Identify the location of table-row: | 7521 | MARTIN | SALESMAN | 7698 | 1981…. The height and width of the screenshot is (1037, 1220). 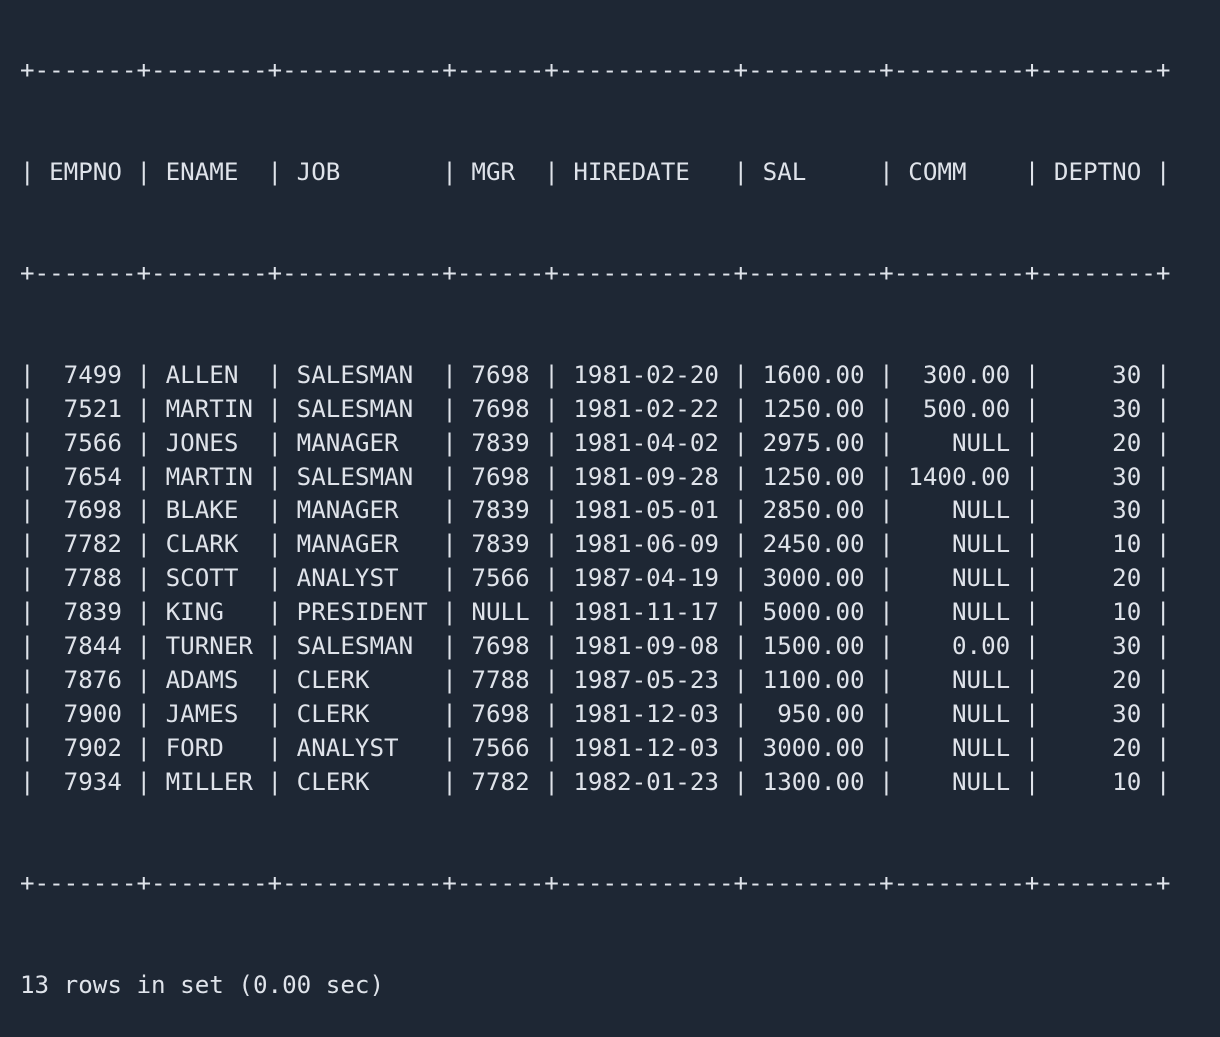
(595, 408).